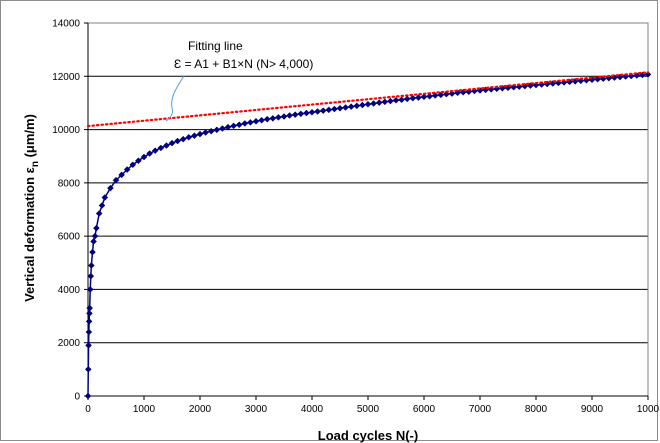 The height and width of the screenshot is (443, 660). Describe the element at coordinates (69, 237) in the screenshot. I see `y-tick-label: 6000` at that location.